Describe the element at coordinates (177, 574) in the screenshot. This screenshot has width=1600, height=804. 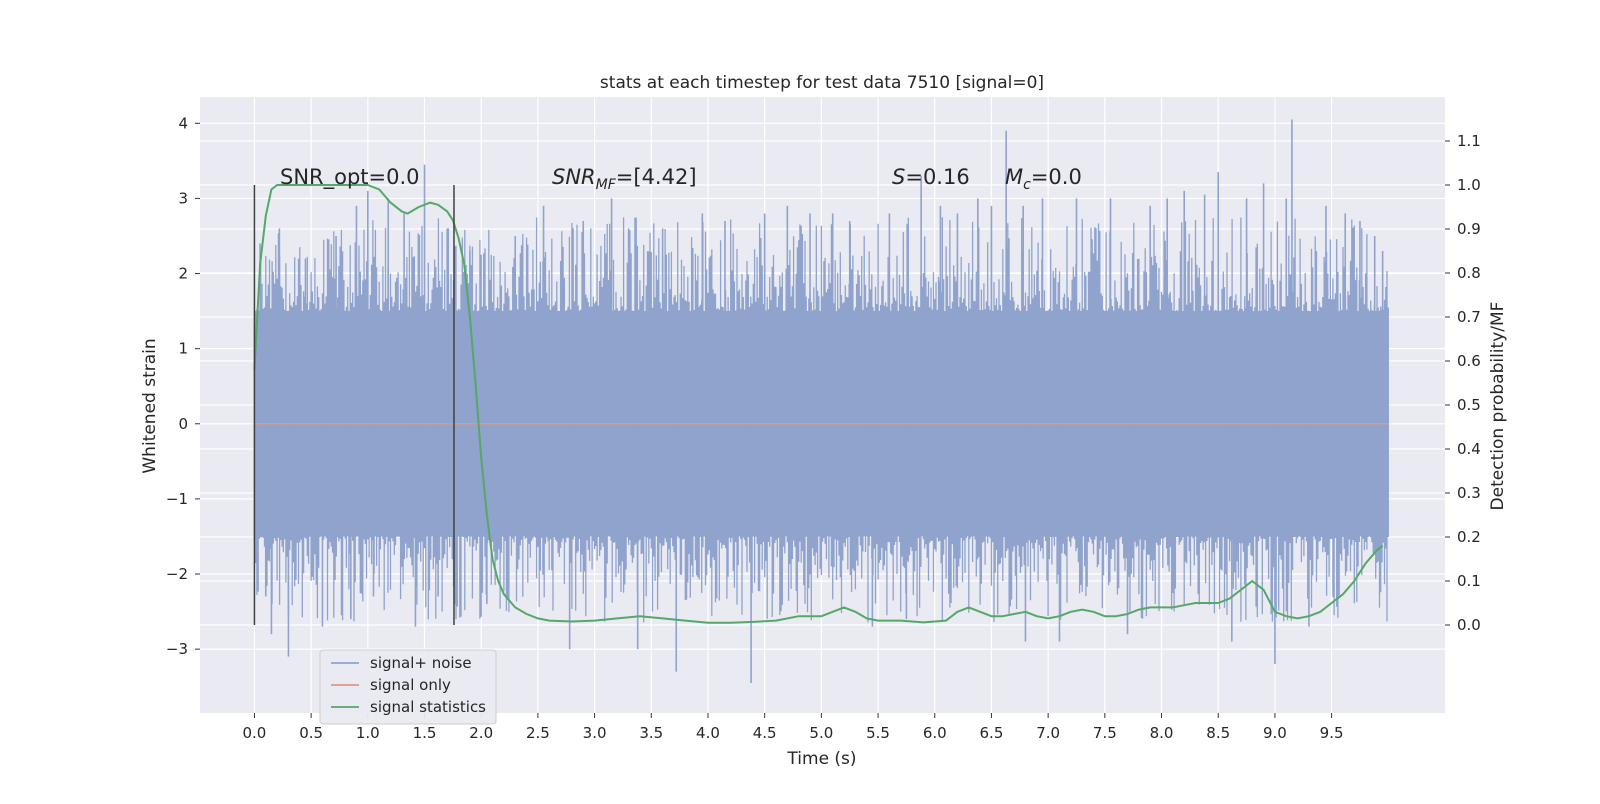
I see `y-tick-label: −2` at that location.